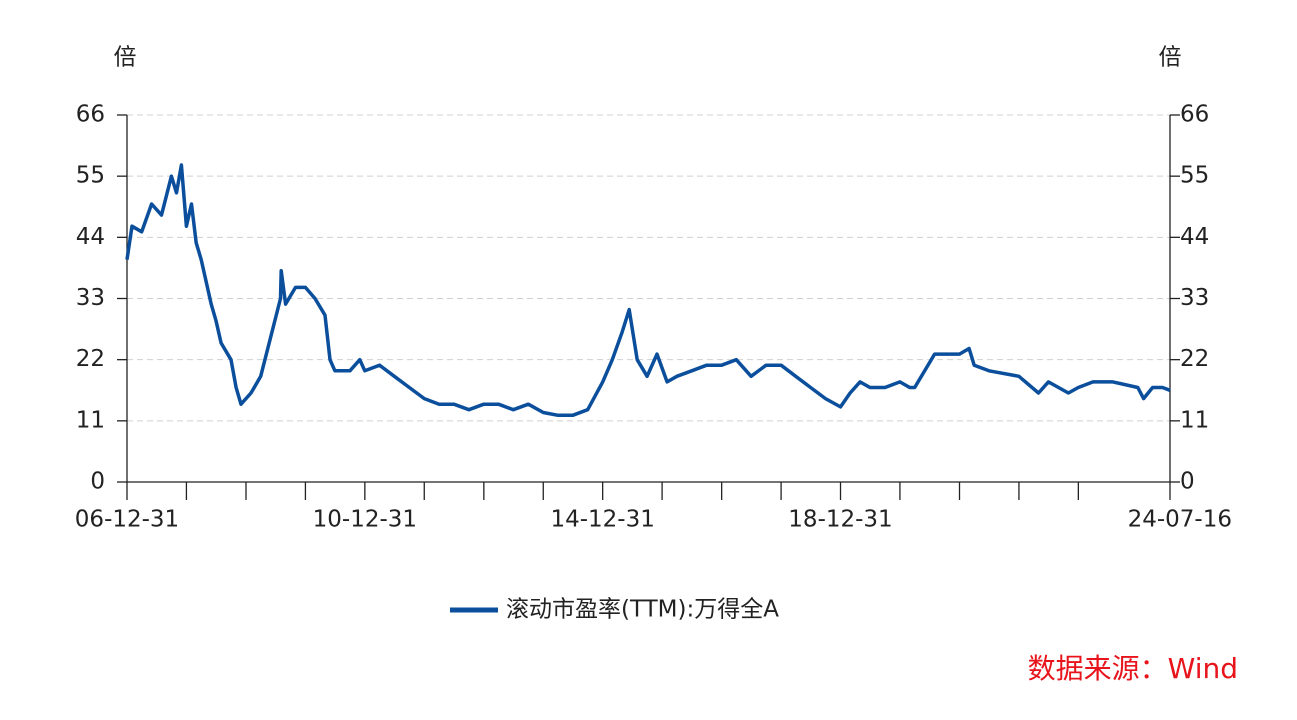 The image size is (1297, 720). I want to click on y2-tick-label: 55, so click(1194, 176).